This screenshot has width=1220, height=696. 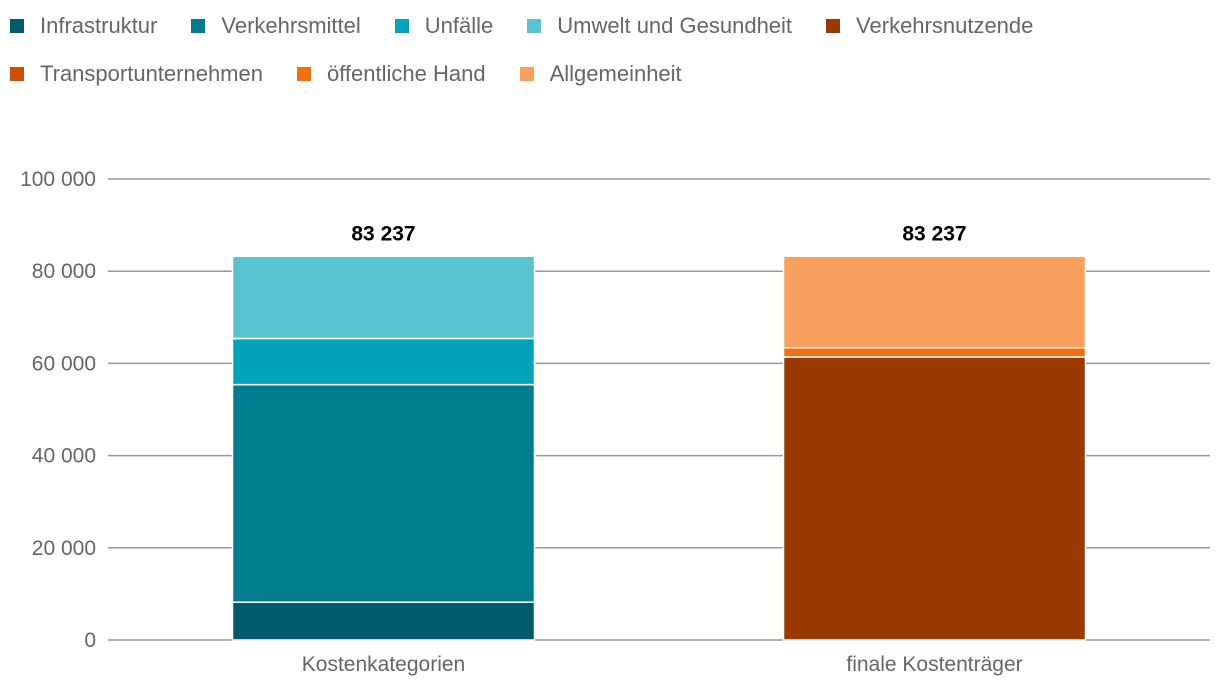 What do you see at coordinates (833, 26) in the screenshot?
I see `legend-swatch-verkehrsnutzende` at bounding box center [833, 26].